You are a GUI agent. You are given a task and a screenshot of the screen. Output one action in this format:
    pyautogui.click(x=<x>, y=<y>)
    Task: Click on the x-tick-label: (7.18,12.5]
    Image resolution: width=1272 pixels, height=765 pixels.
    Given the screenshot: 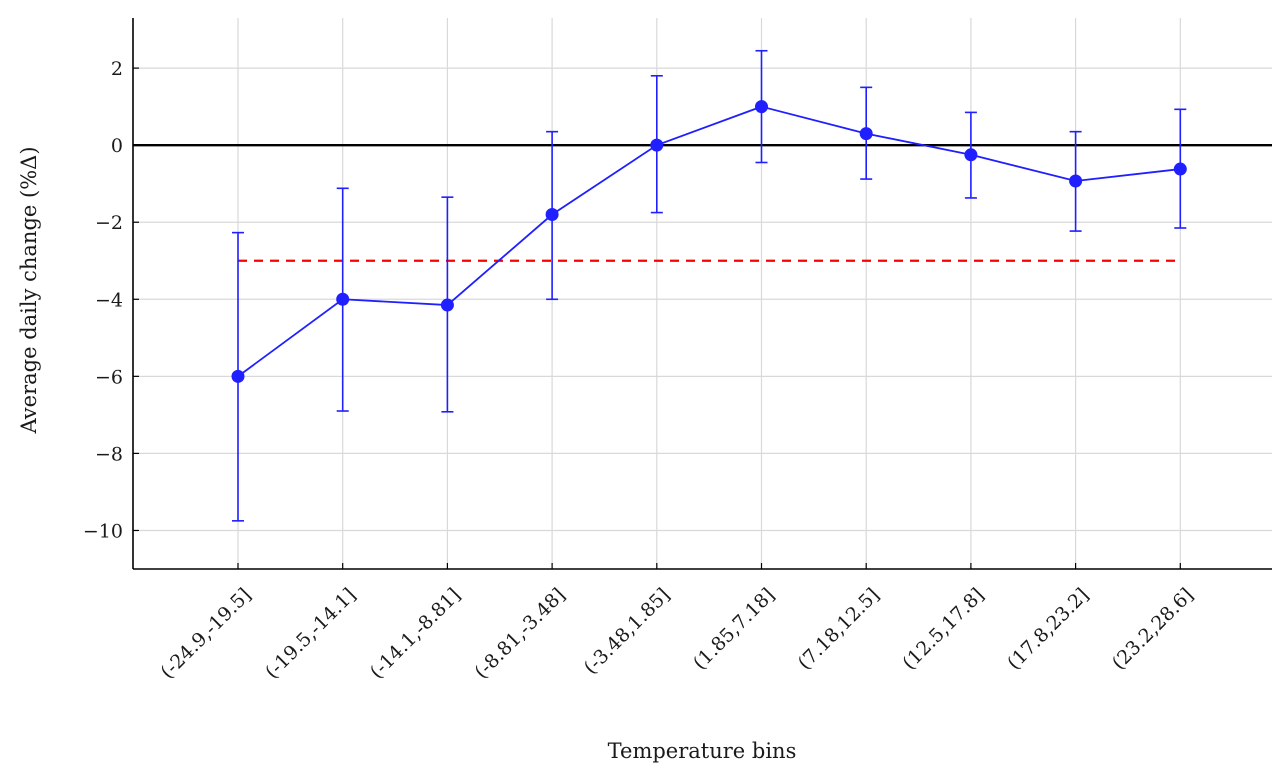 What is the action you would take?
    pyautogui.click(x=839, y=629)
    